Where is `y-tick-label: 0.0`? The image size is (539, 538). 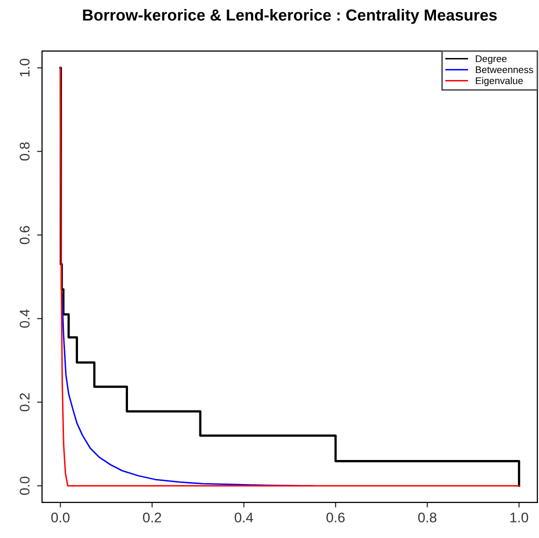
y-tick-label: 0.0 is located at coordinates (25, 485).